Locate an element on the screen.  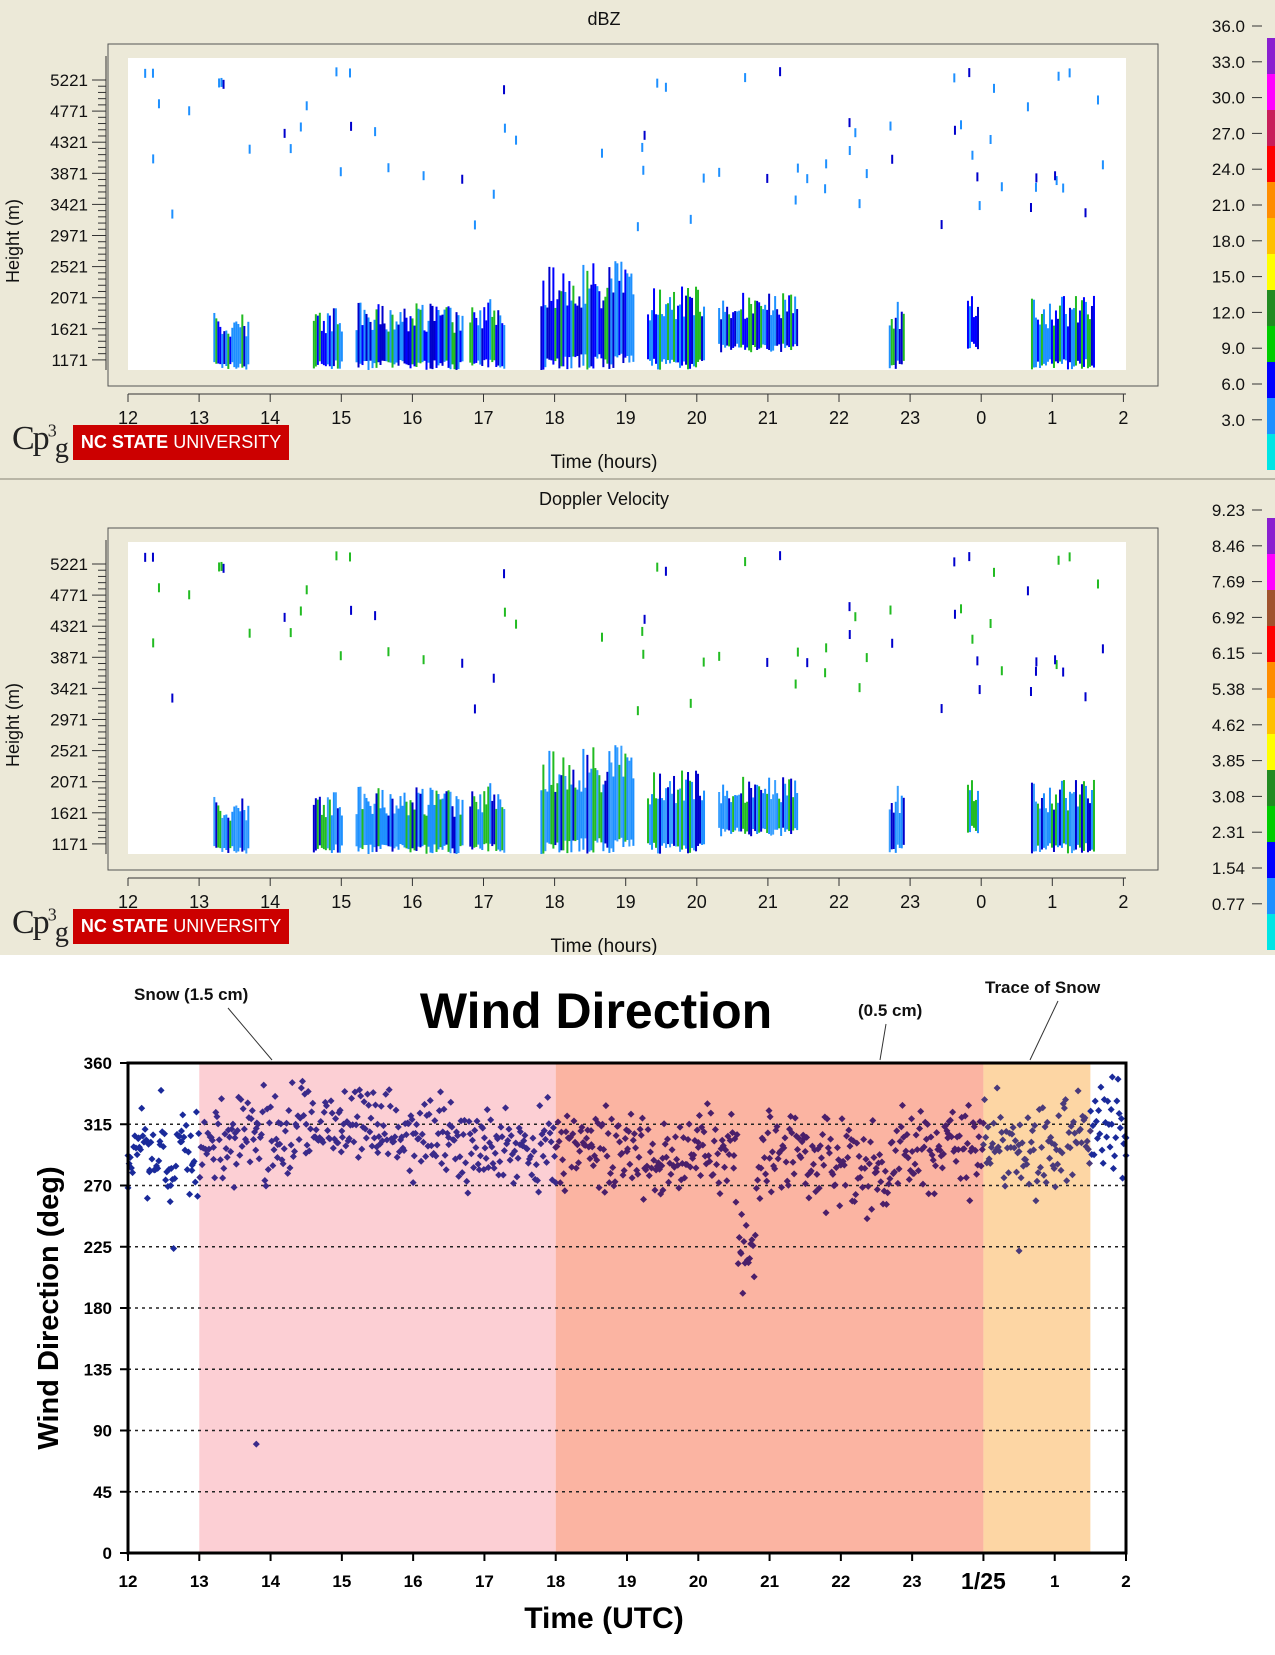
colorbar-swatch is located at coordinates (1271, 200).